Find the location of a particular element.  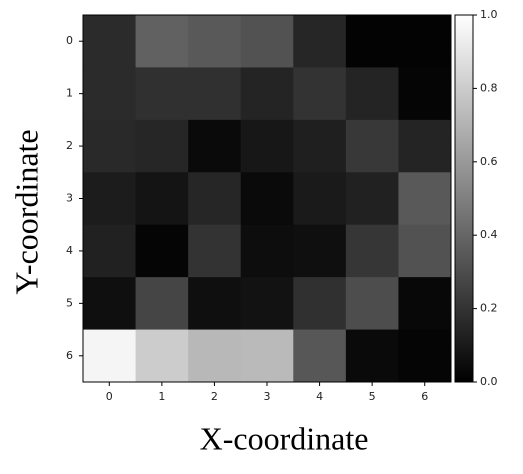

y-tick-label: 2 is located at coordinates (69, 145).